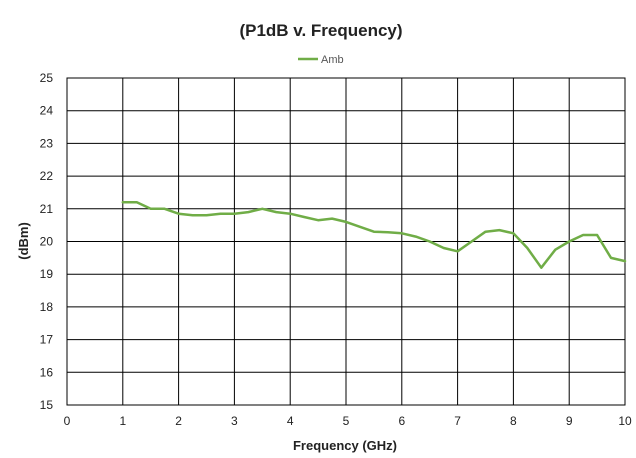  I want to click on x-tick-label: 0, so click(67, 421).